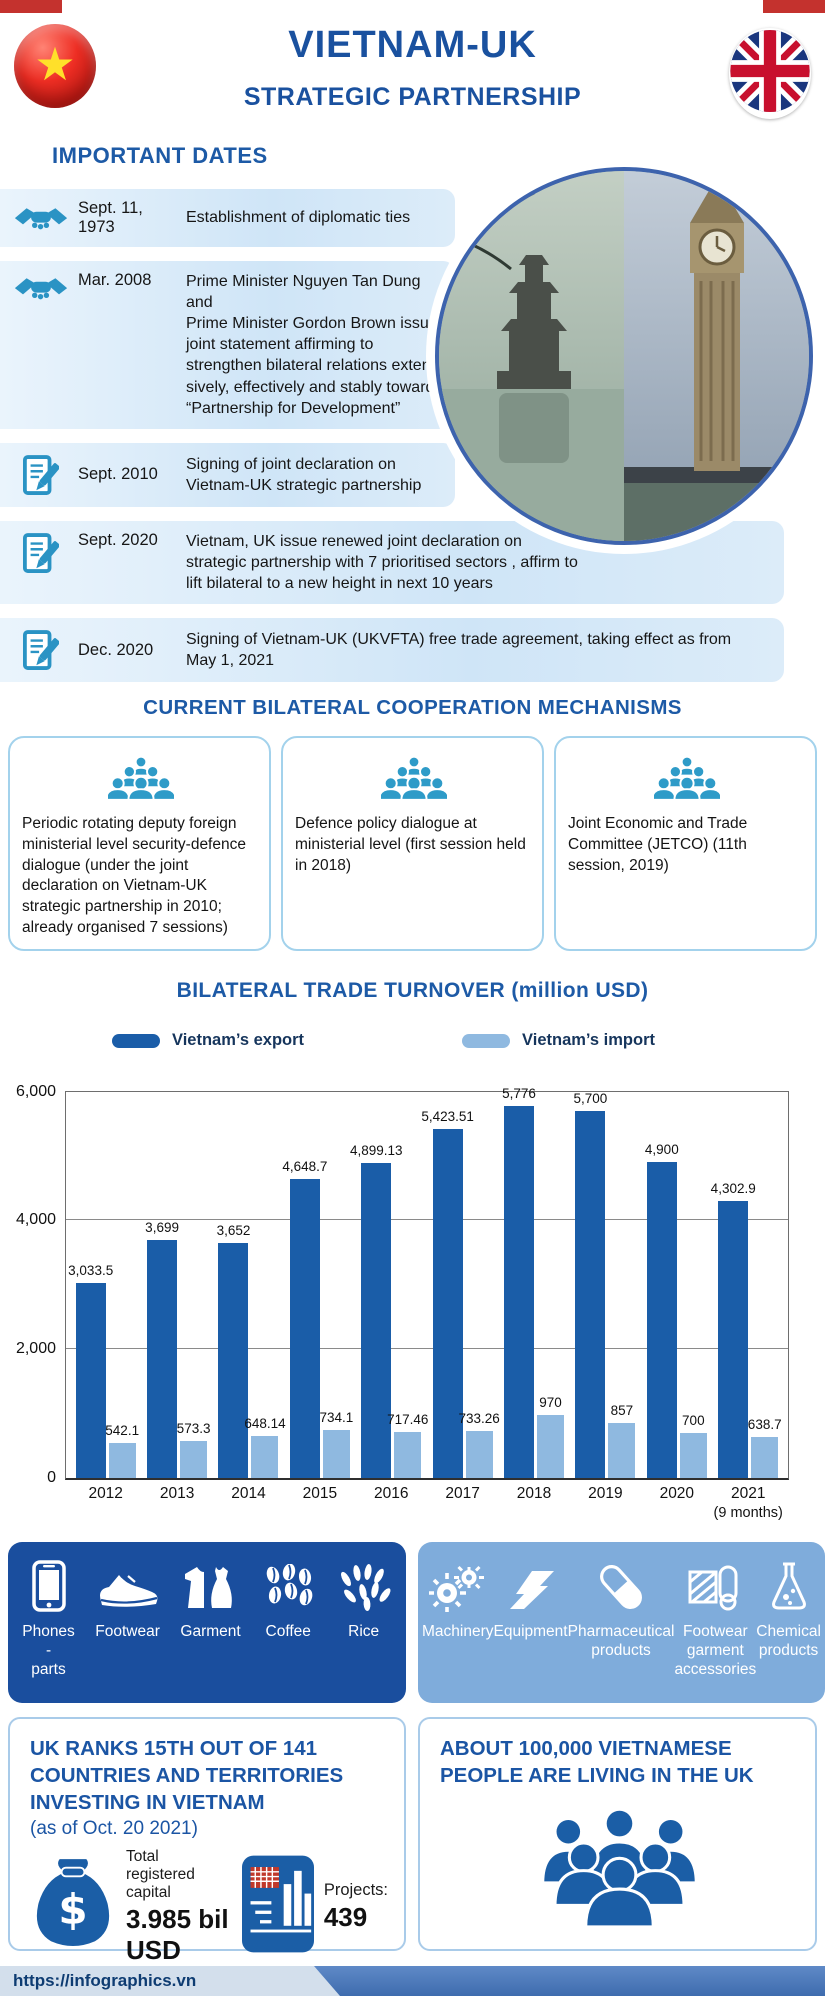  I want to click on rice-icon, so click(364, 1584).